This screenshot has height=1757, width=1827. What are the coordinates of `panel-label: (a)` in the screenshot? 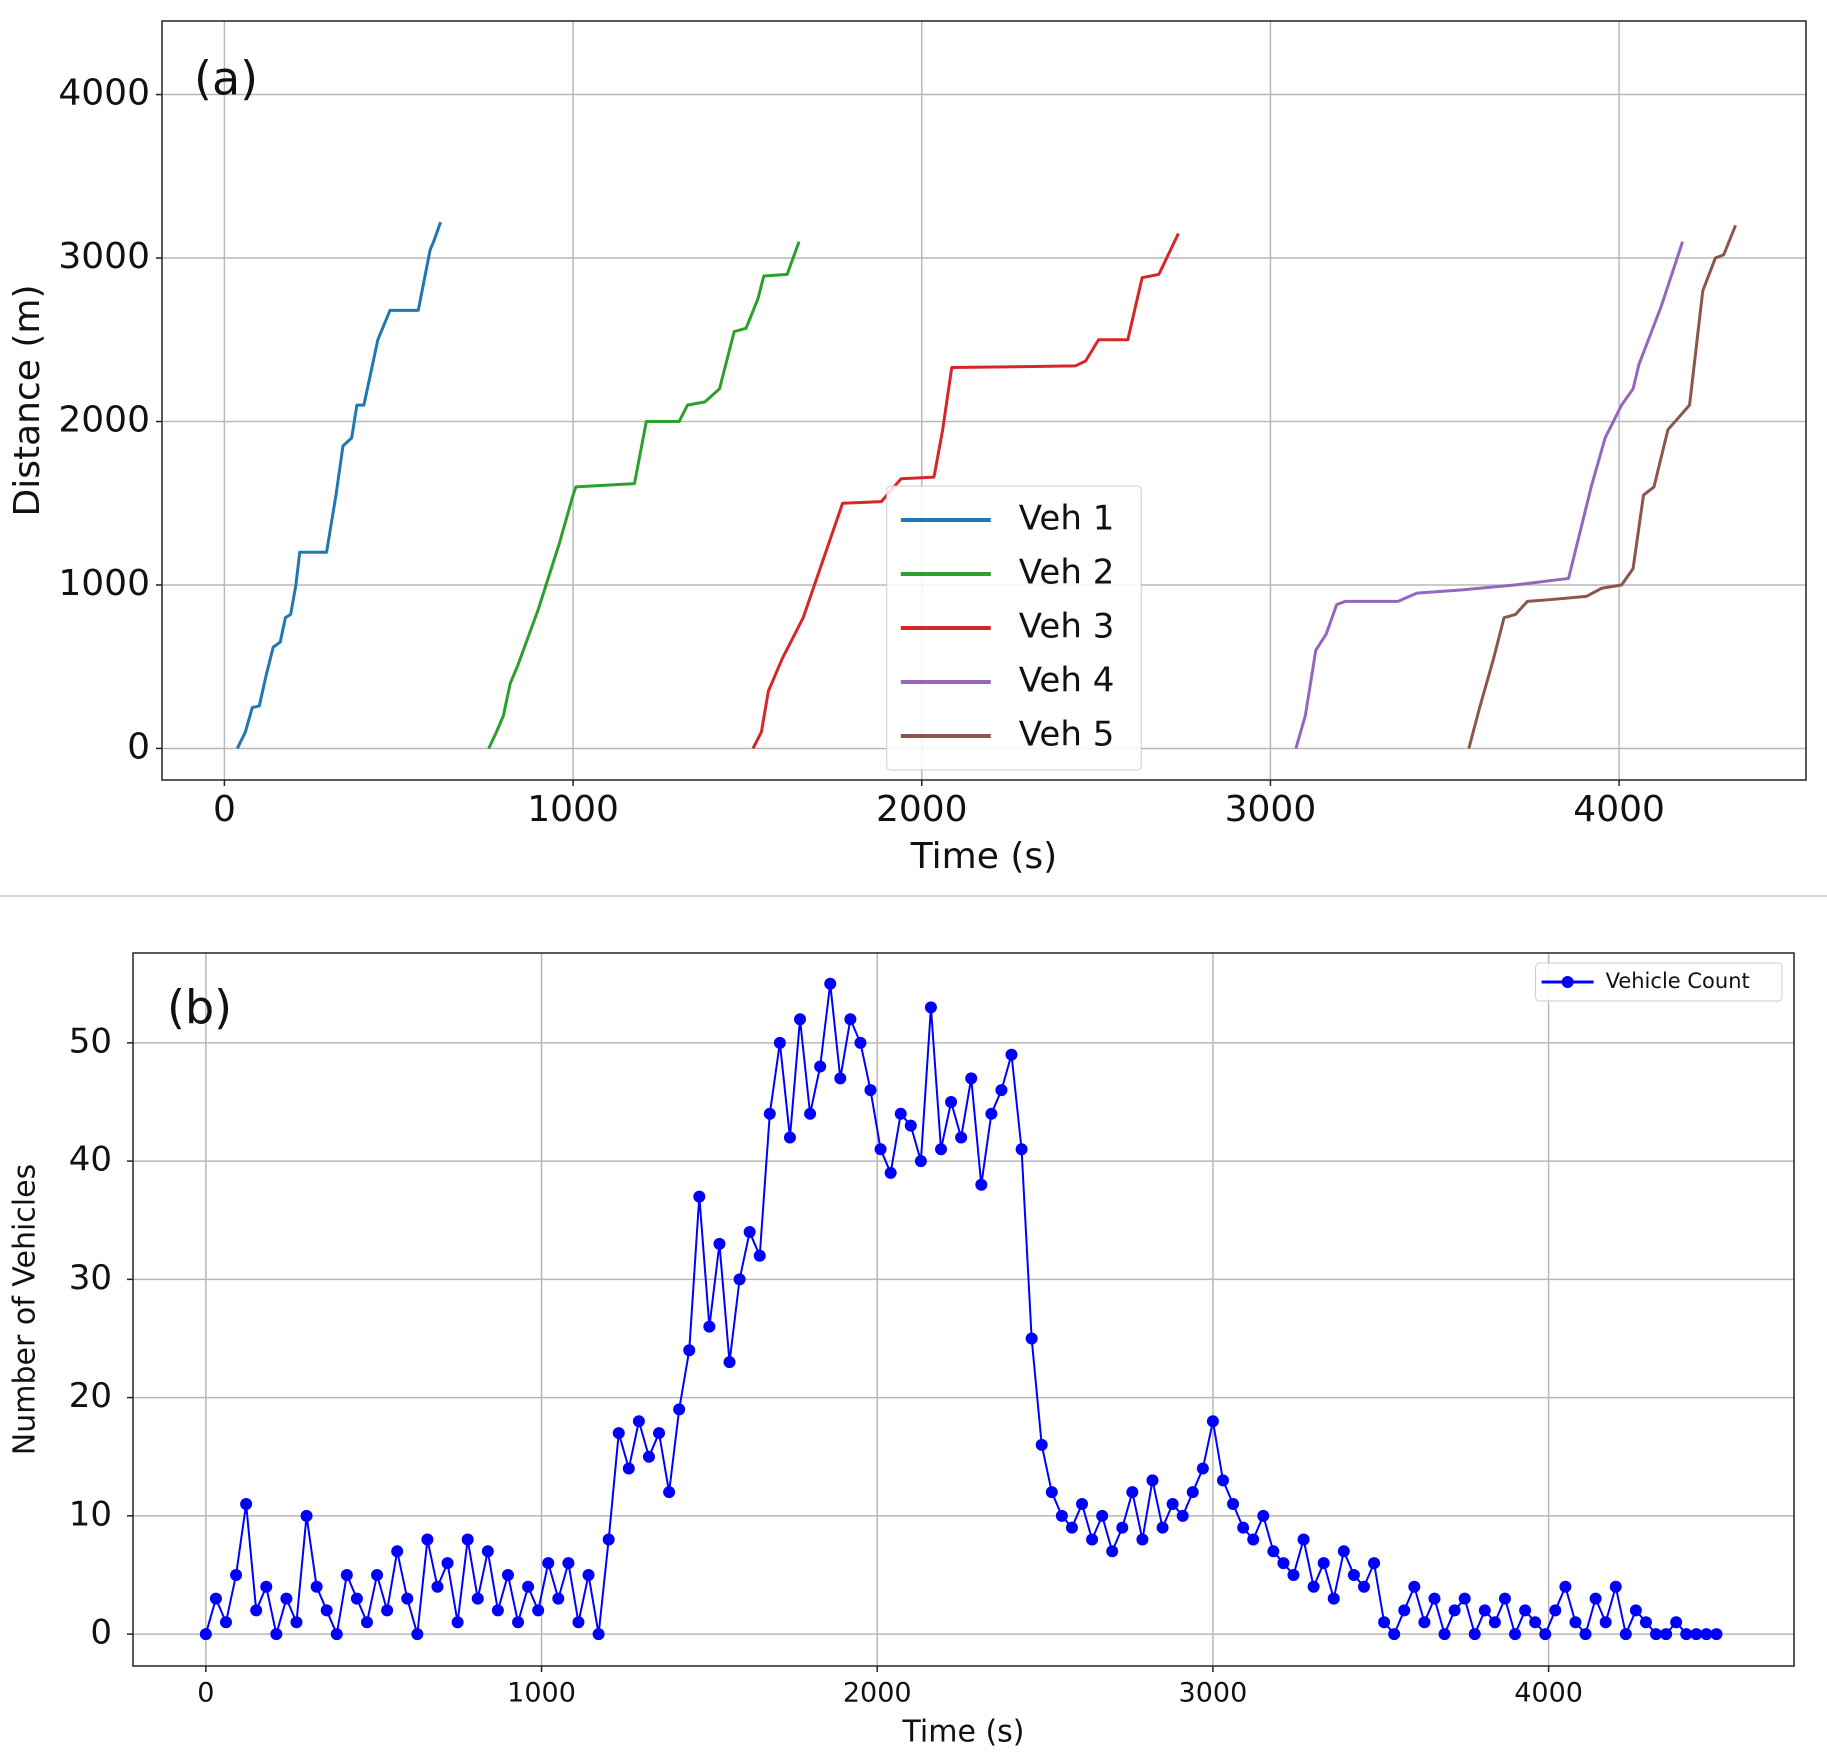 It's located at (226, 79).